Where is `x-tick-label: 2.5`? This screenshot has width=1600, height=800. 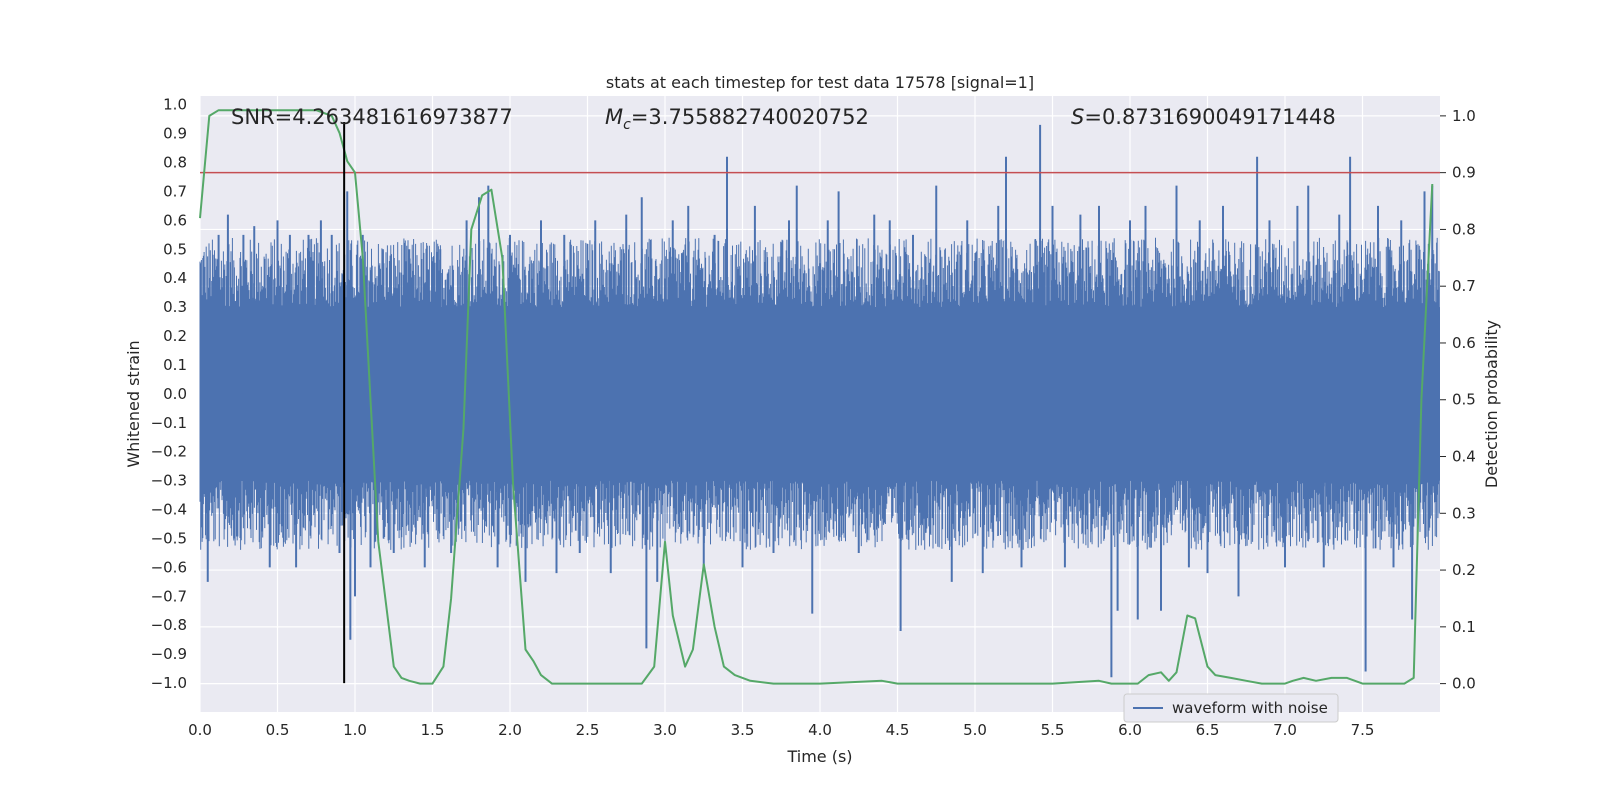
x-tick-label: 2.5 is located at coordinates (588, 730).